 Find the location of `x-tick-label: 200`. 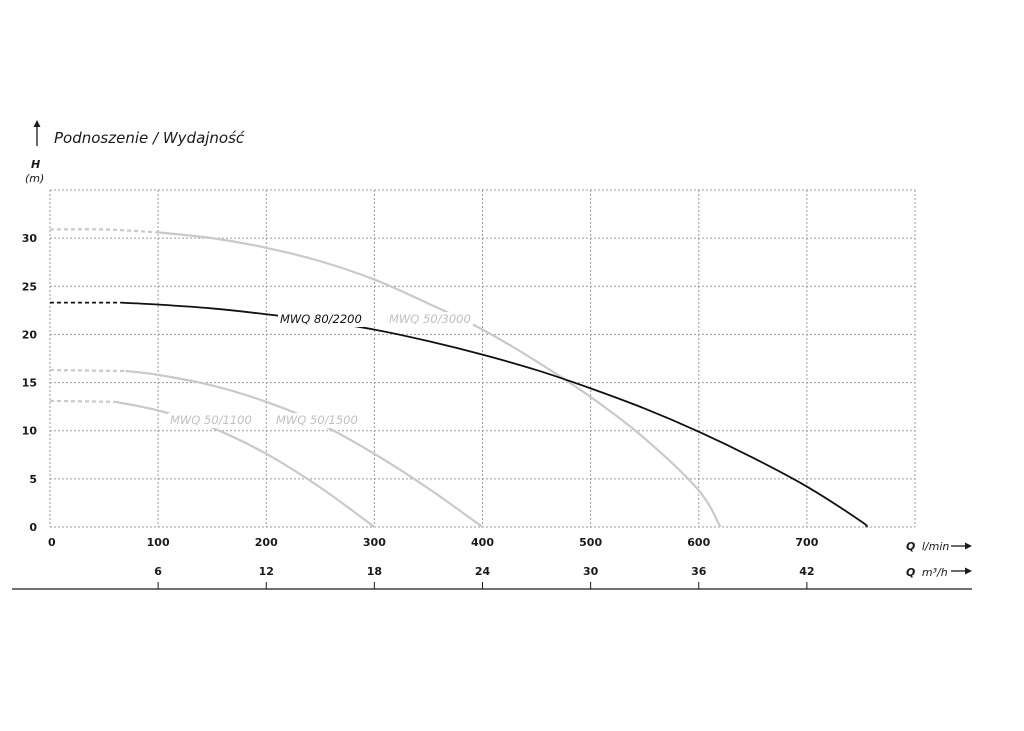

x-tick-label: 200 is located at coordinates (266, 542).